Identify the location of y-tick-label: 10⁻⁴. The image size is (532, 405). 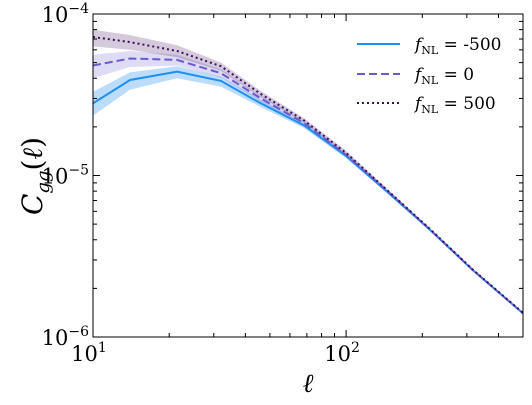
(65, 14).